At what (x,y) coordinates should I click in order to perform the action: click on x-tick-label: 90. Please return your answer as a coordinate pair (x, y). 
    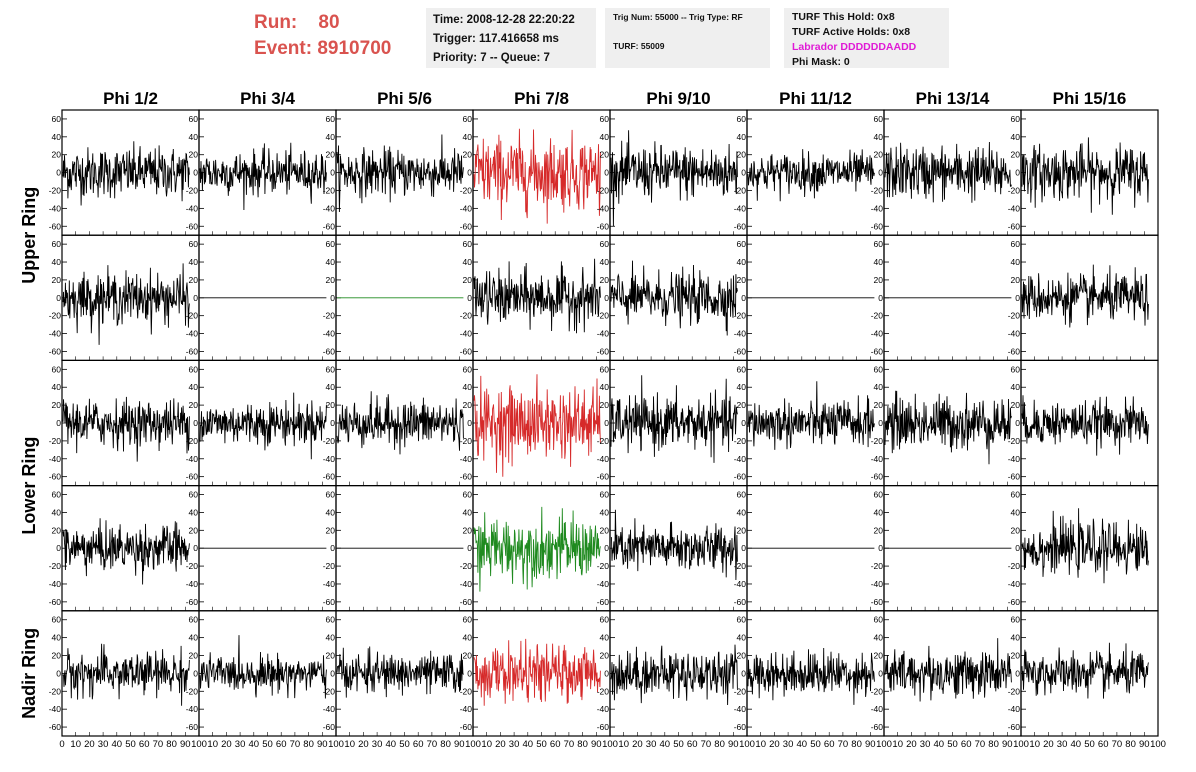
    Looking at the image, I should click on (1144, 744).